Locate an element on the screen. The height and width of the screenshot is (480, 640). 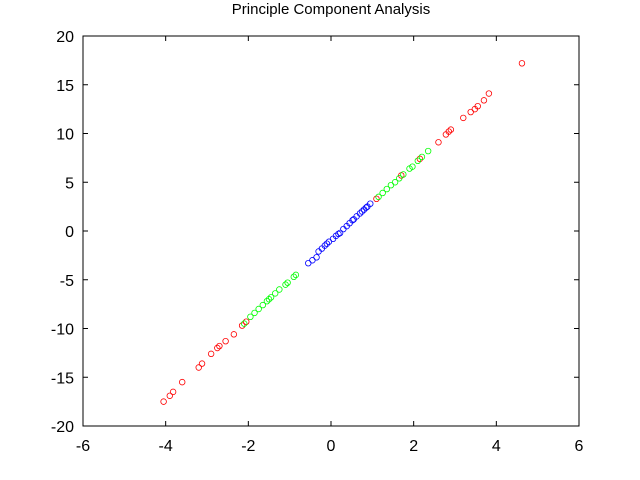
y-tick-label: -10 is located at coordinates (62, 330).